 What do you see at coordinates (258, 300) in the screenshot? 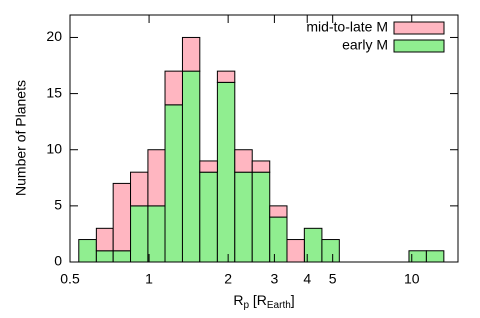
I see `x-axis-label-part: [R` at bounding box center [258, 300].